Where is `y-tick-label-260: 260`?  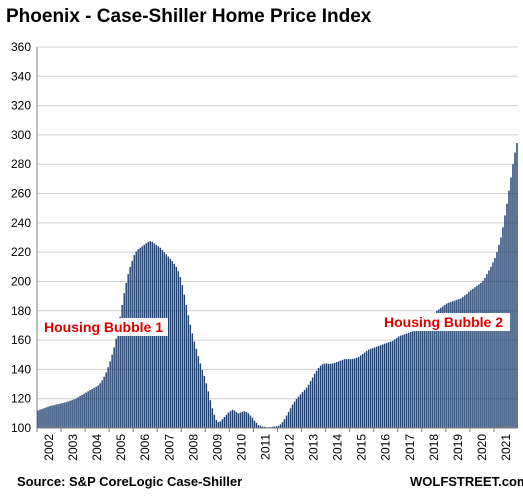
y-tick-label-260: 260 is located at coordinates (21, 194).